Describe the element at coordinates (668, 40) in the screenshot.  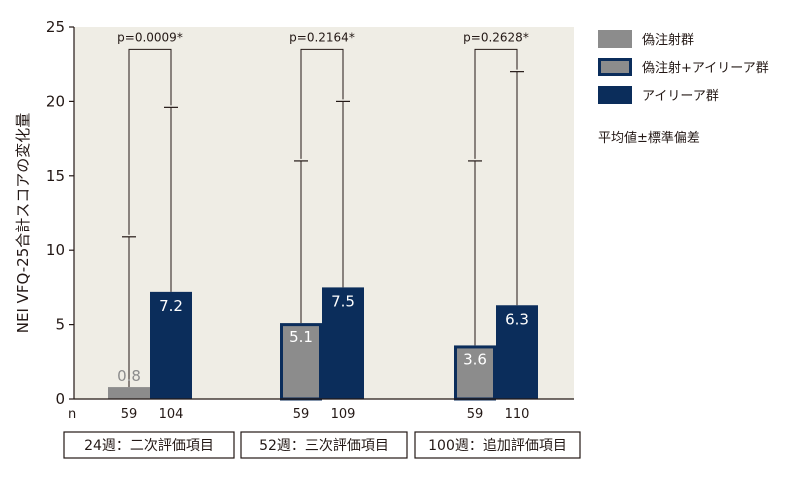
I see `legend-label: 偽注射群` at that location.